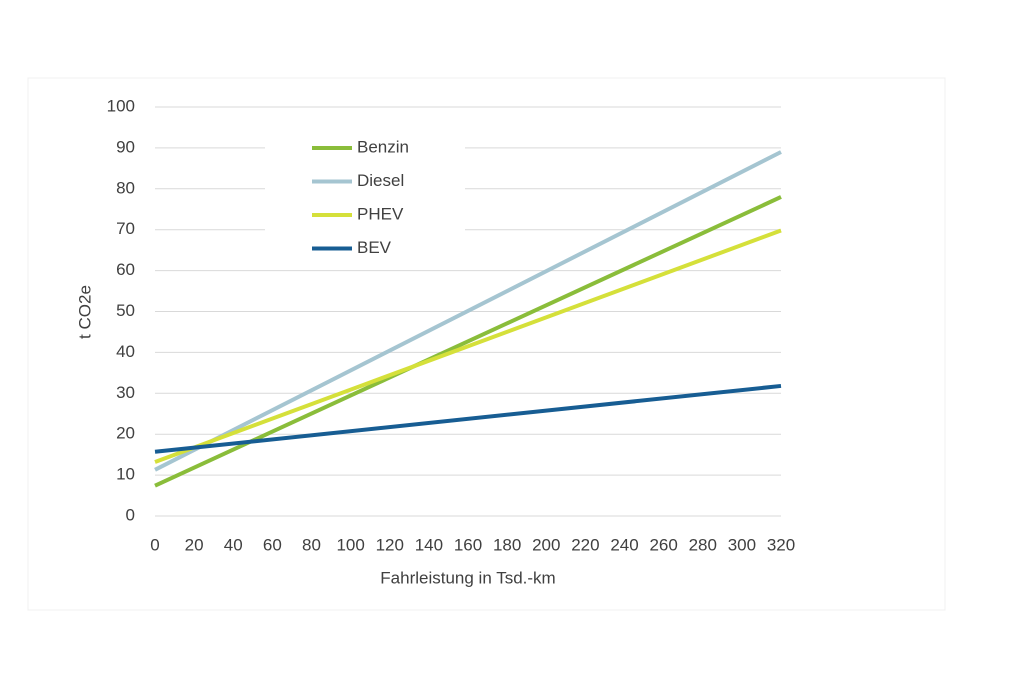  Describe the element at coordinates (125, 392) in the screenshot. I see `y-tick-label: 30` at that location.